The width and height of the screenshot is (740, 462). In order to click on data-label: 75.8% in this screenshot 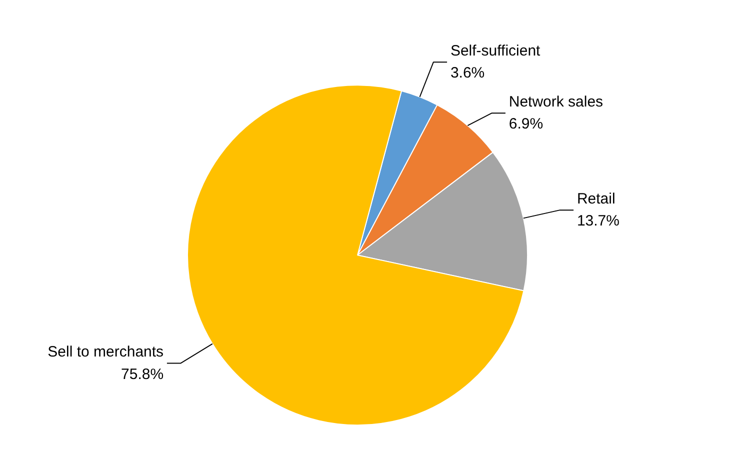, I will do `click(142, 374)`.